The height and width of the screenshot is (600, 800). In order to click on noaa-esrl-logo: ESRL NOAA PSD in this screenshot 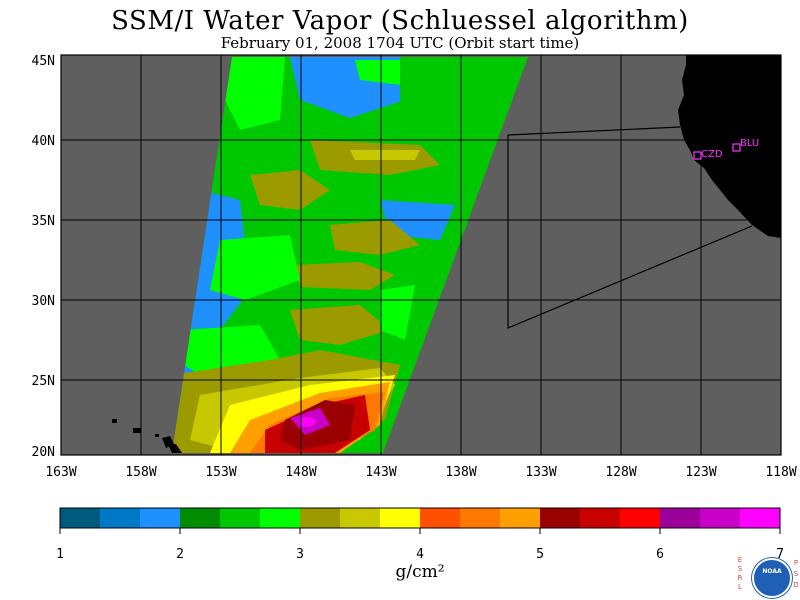, I will do `click(768, 578)`.